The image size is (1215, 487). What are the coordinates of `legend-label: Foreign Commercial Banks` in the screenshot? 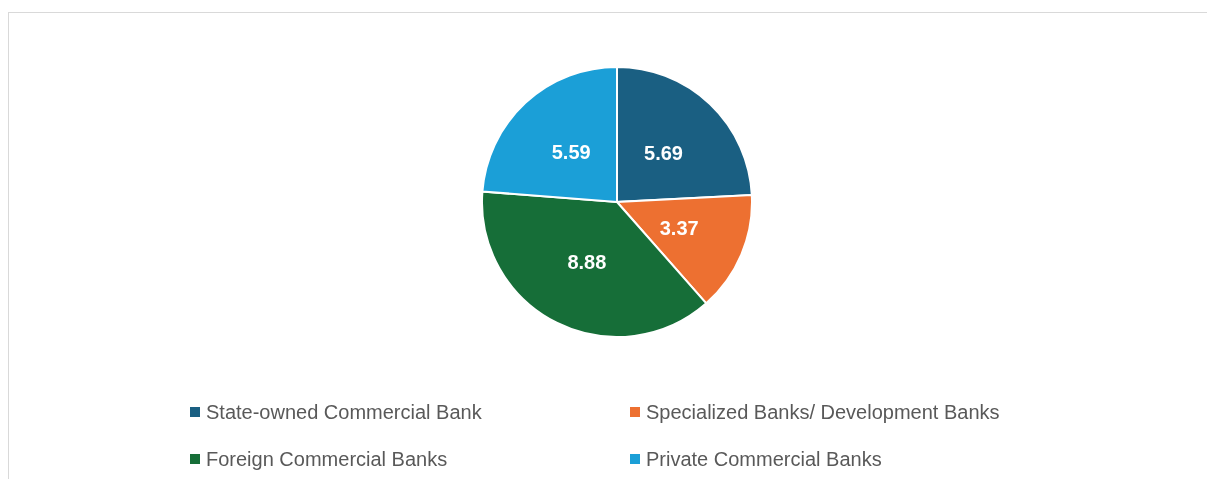 It's located at (327, 459).